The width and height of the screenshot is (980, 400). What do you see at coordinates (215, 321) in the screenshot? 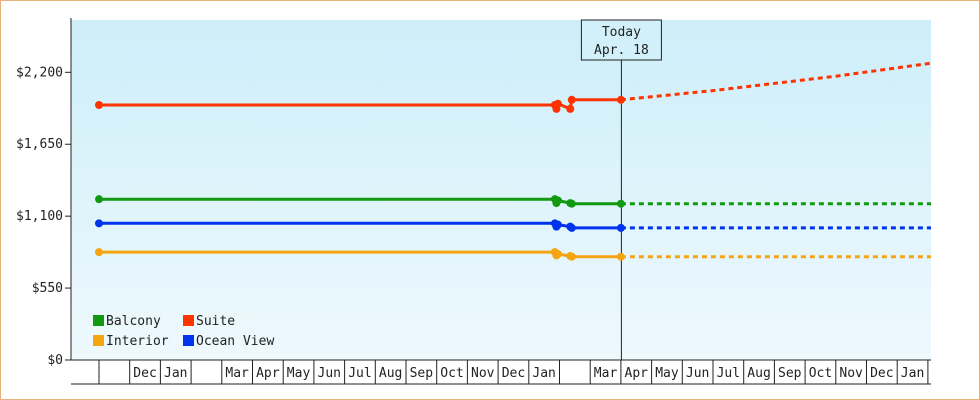
I see `legend-label: Suite` at bounding box center [215, 321].